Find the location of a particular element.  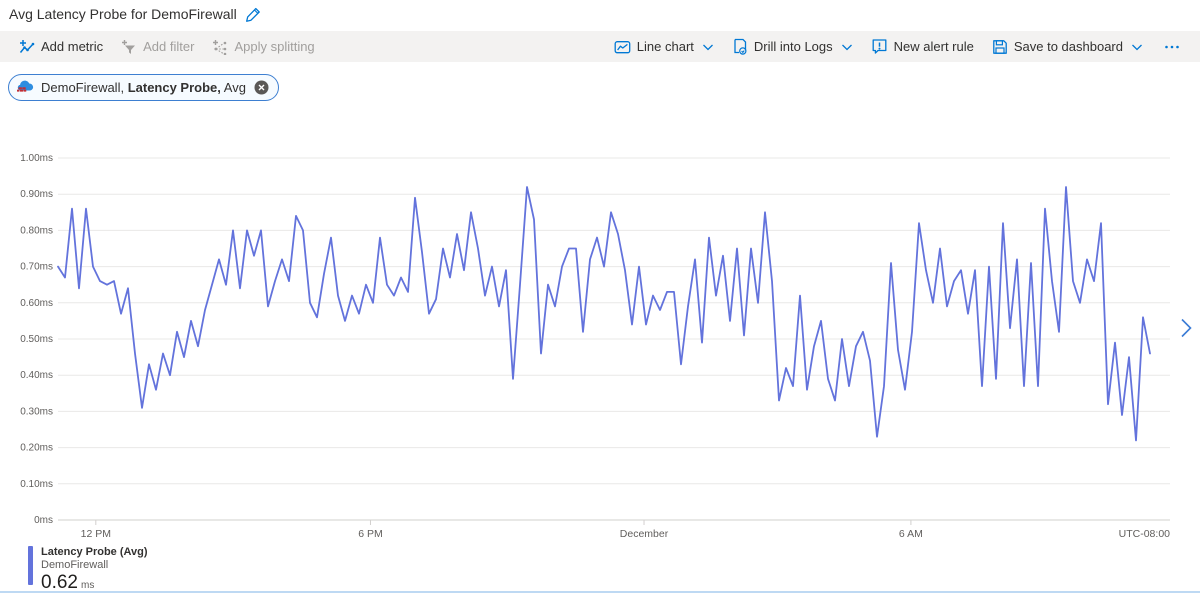

pill-resource: DemoFirewall, is located at coordinates (84, 87).